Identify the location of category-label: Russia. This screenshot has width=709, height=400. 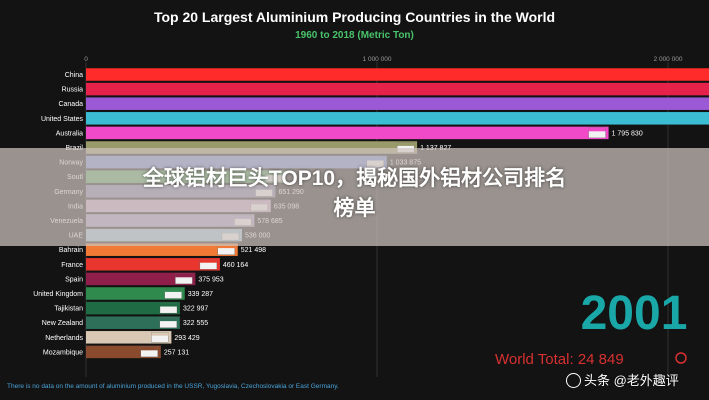
(73, 90).